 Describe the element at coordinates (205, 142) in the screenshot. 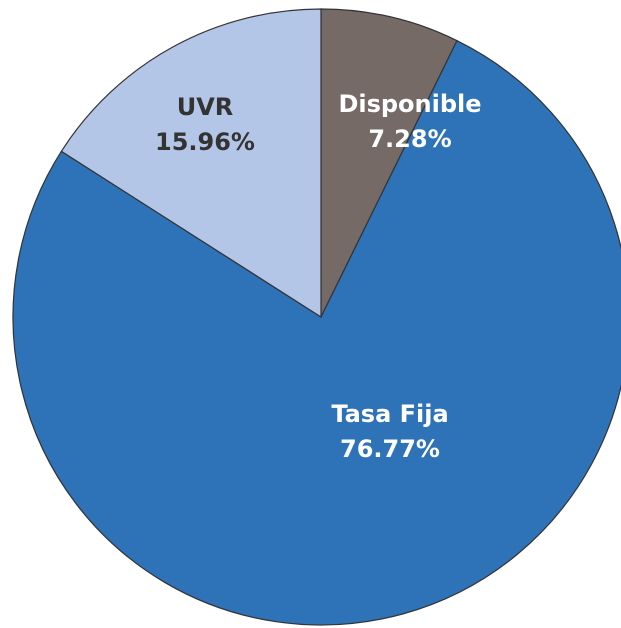

I see `slice-value-label: 15.96%` at that location.